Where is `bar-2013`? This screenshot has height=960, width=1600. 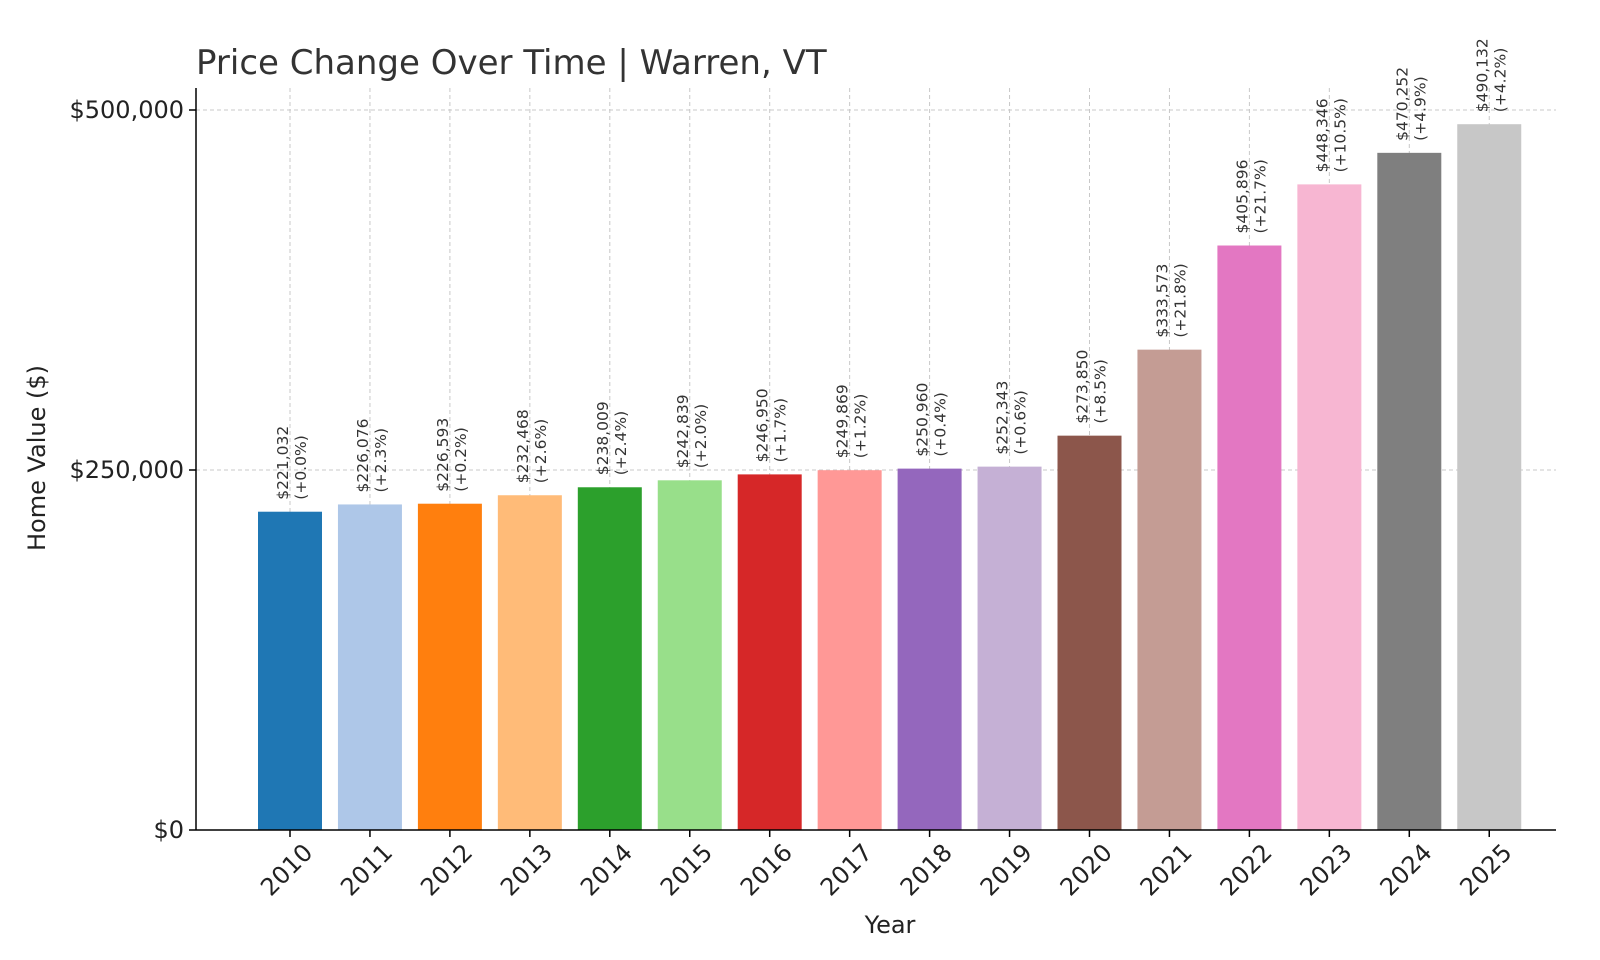 bar-2013 is located at coordinates (529, 662).